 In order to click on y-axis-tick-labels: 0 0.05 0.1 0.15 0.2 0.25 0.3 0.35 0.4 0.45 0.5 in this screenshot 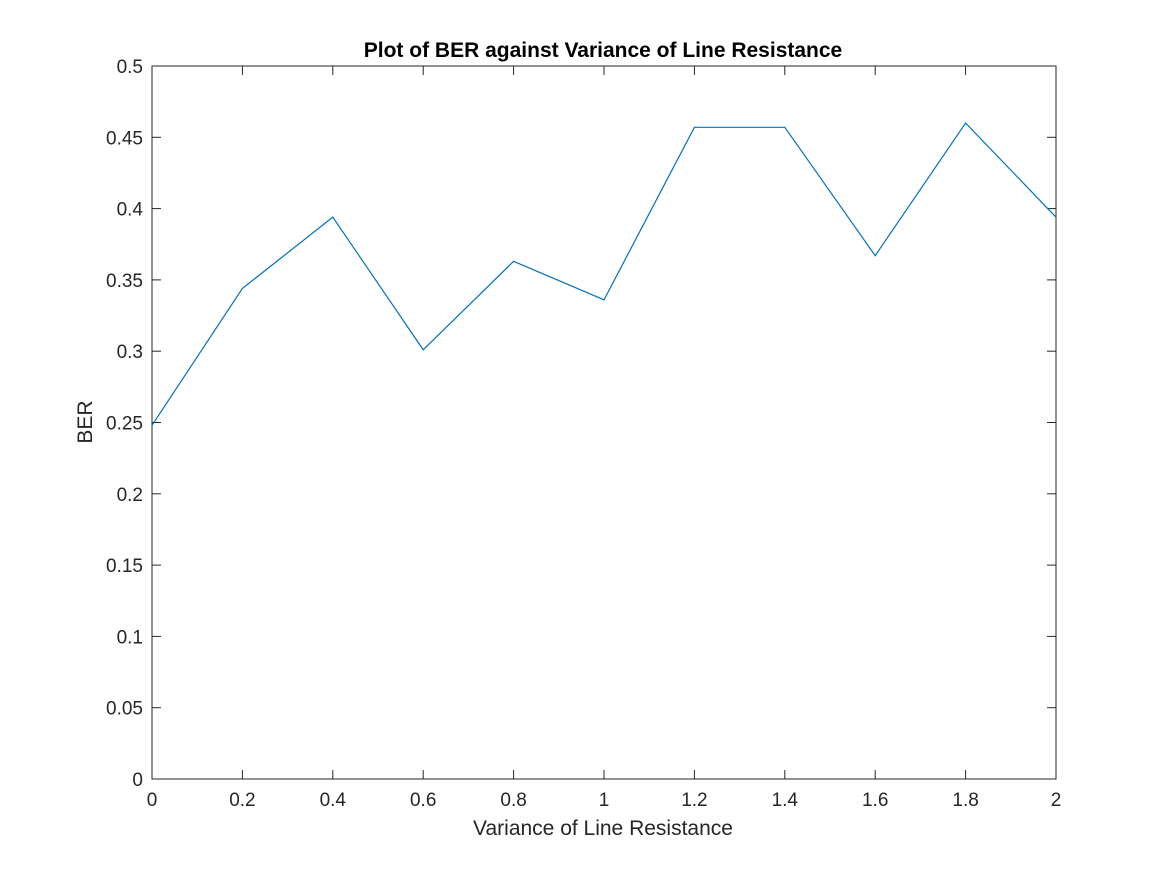, I will do `click(124, 424)`.